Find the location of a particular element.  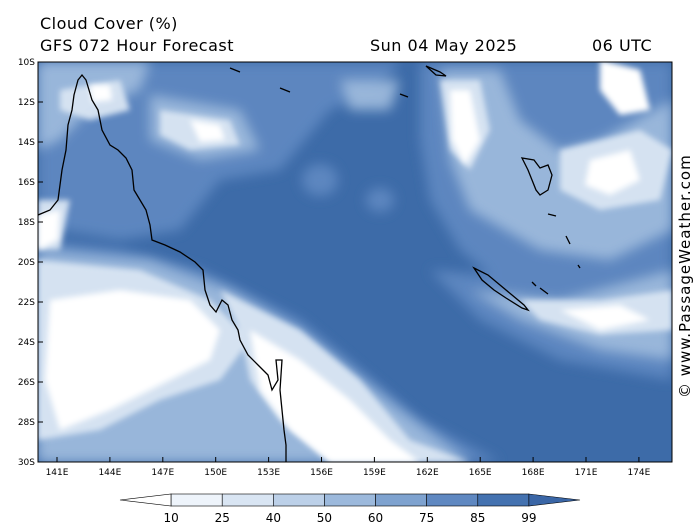

lon-label: 147E is located at coordinates (162, 473).